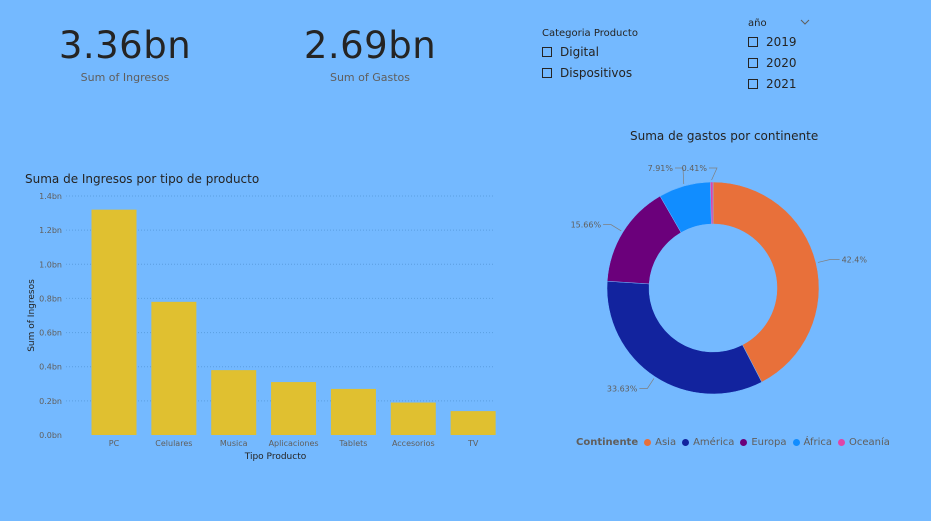  What do you see at coordinates (125, 45) in the screenshot?
I see `kpi-ingresos-value: 3.36bn` at bounding box center [125, 45].